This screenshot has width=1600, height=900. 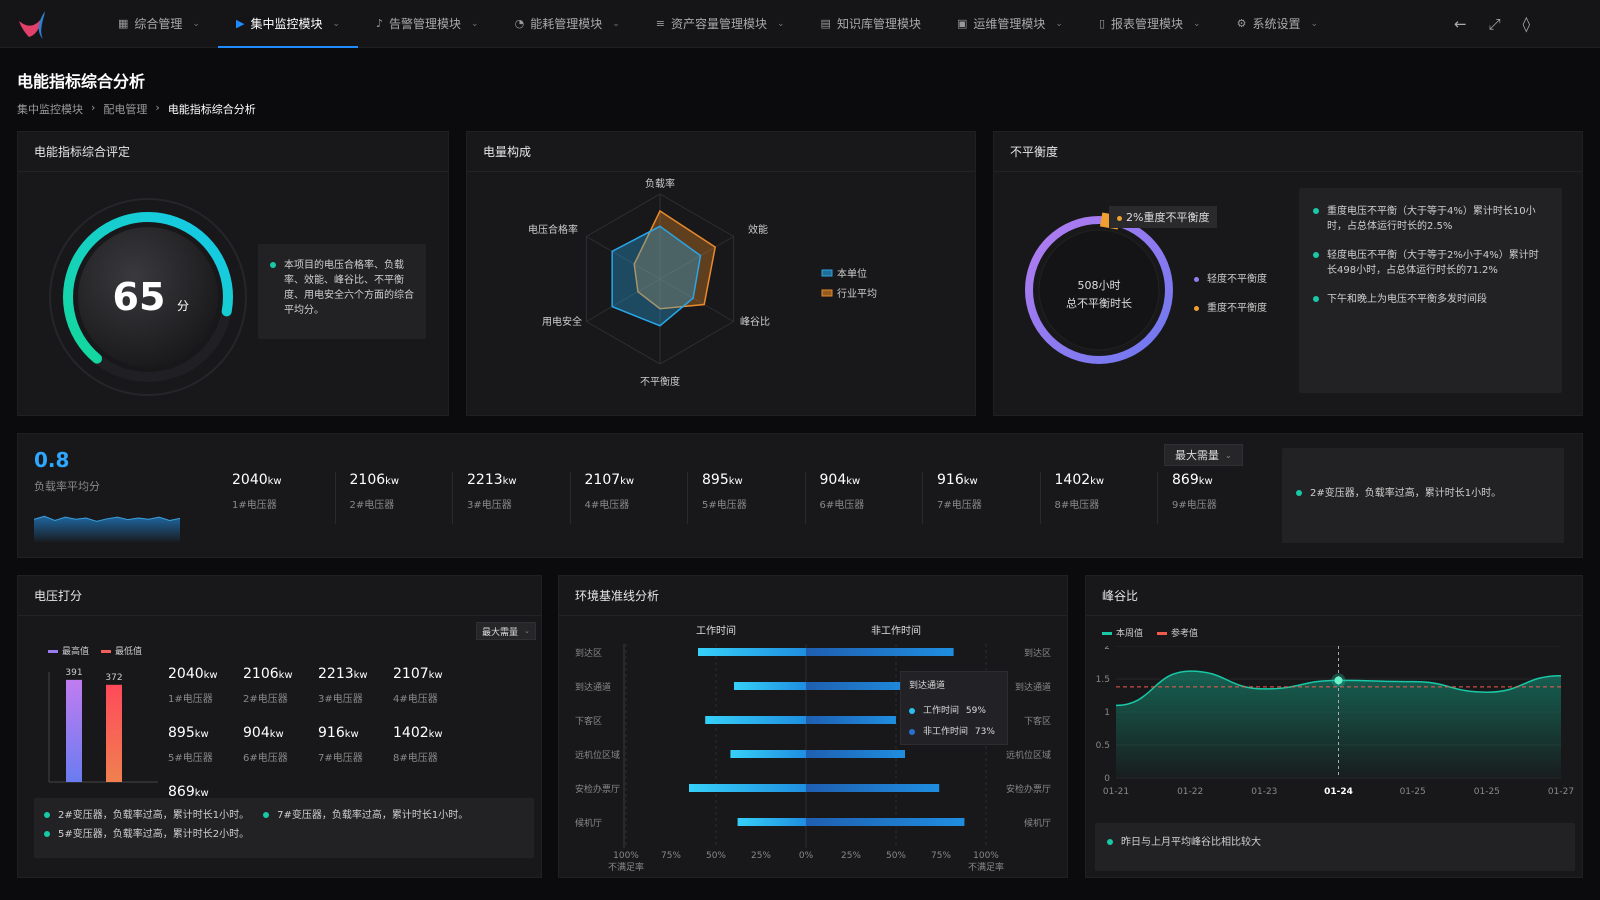 I want to click on env-row-label-right: 下客区, so click(x=1037, y=721).